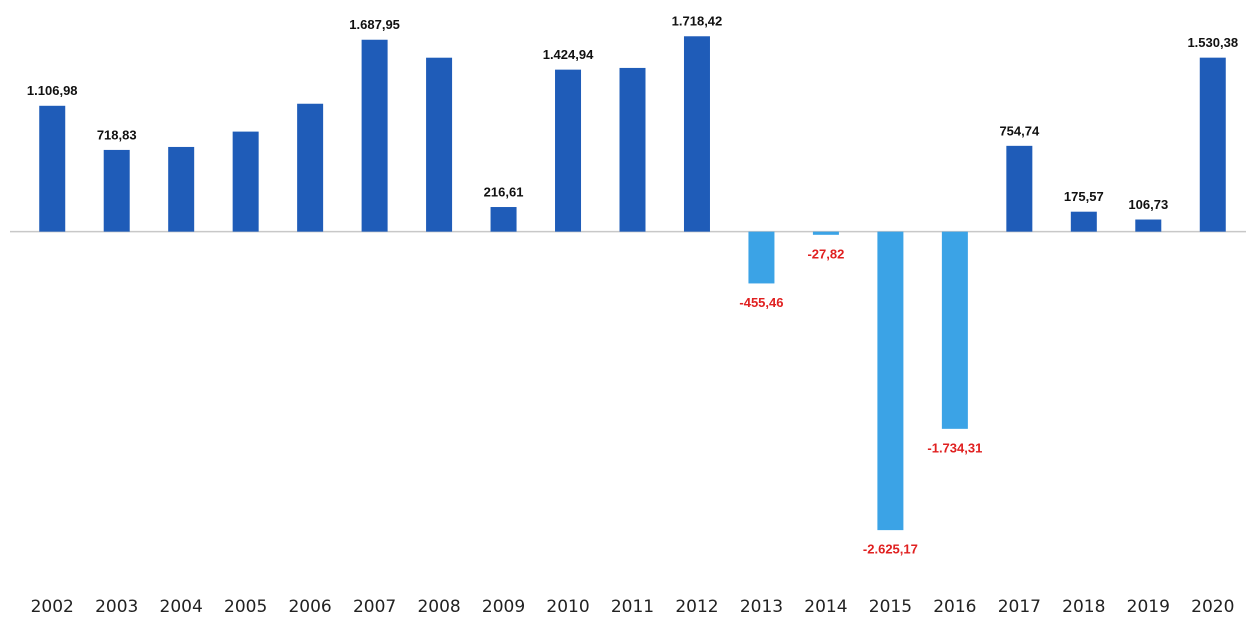 The width and height of the screenshot is (1256, 623). Describe the element at coordinates (374, 24) in the screenshot. I see `value-label: 1.687,95` at that location.